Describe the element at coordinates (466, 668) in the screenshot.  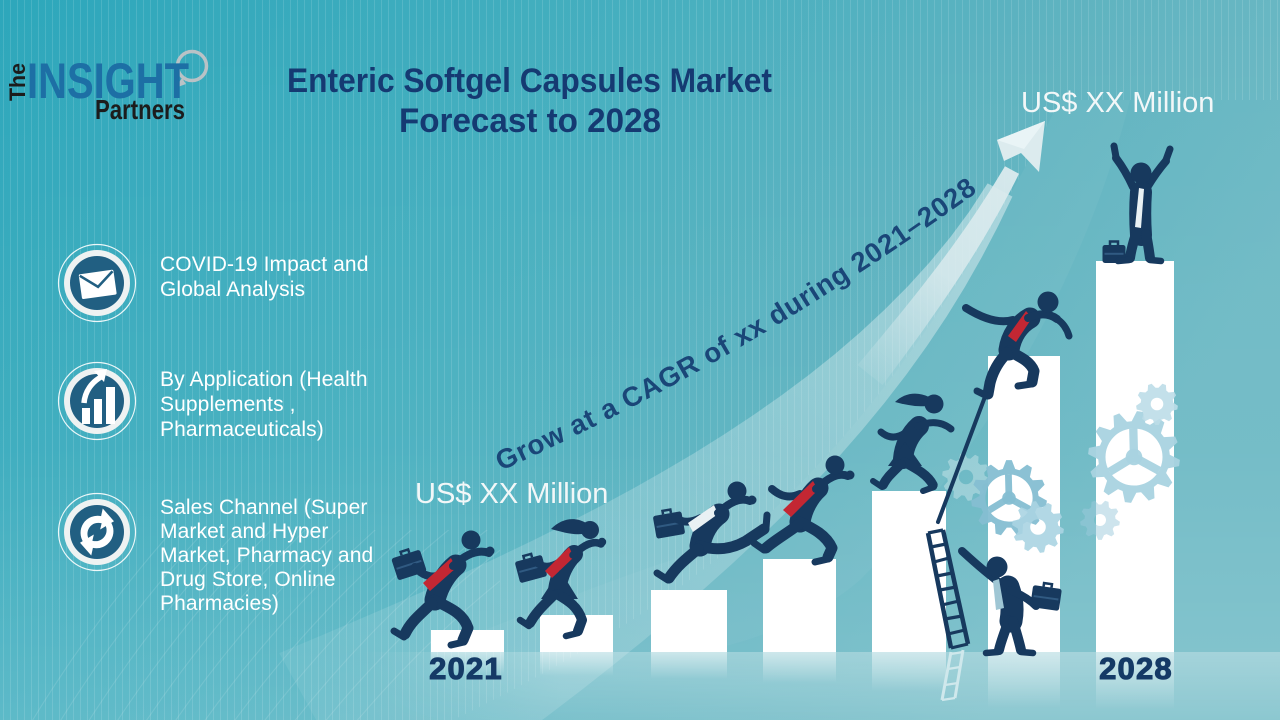
I see `svg-text: 2021` at that location.